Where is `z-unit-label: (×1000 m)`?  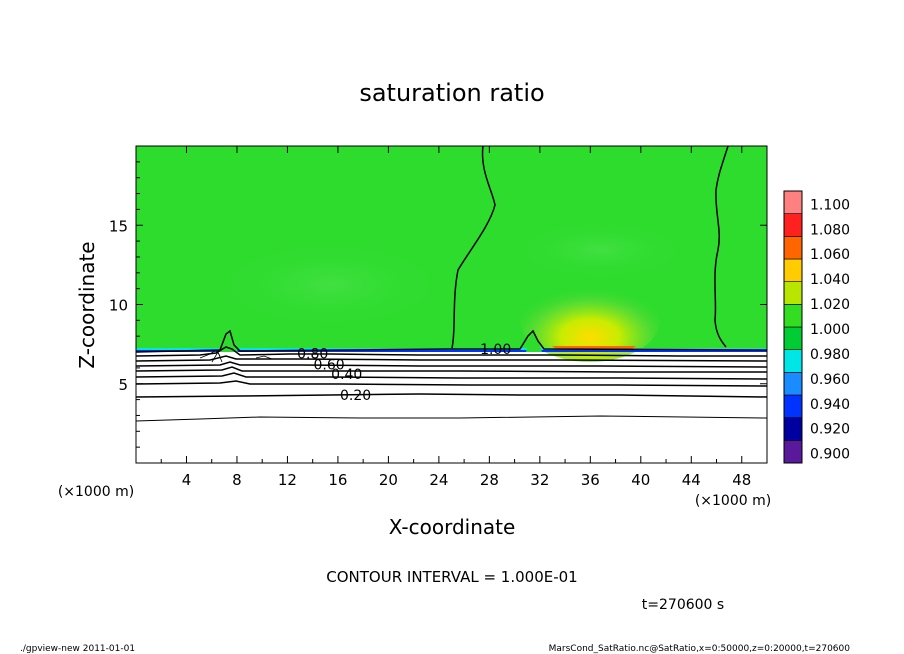
z-unit-label: (×1000 m) is located at coordinates (96, 492).